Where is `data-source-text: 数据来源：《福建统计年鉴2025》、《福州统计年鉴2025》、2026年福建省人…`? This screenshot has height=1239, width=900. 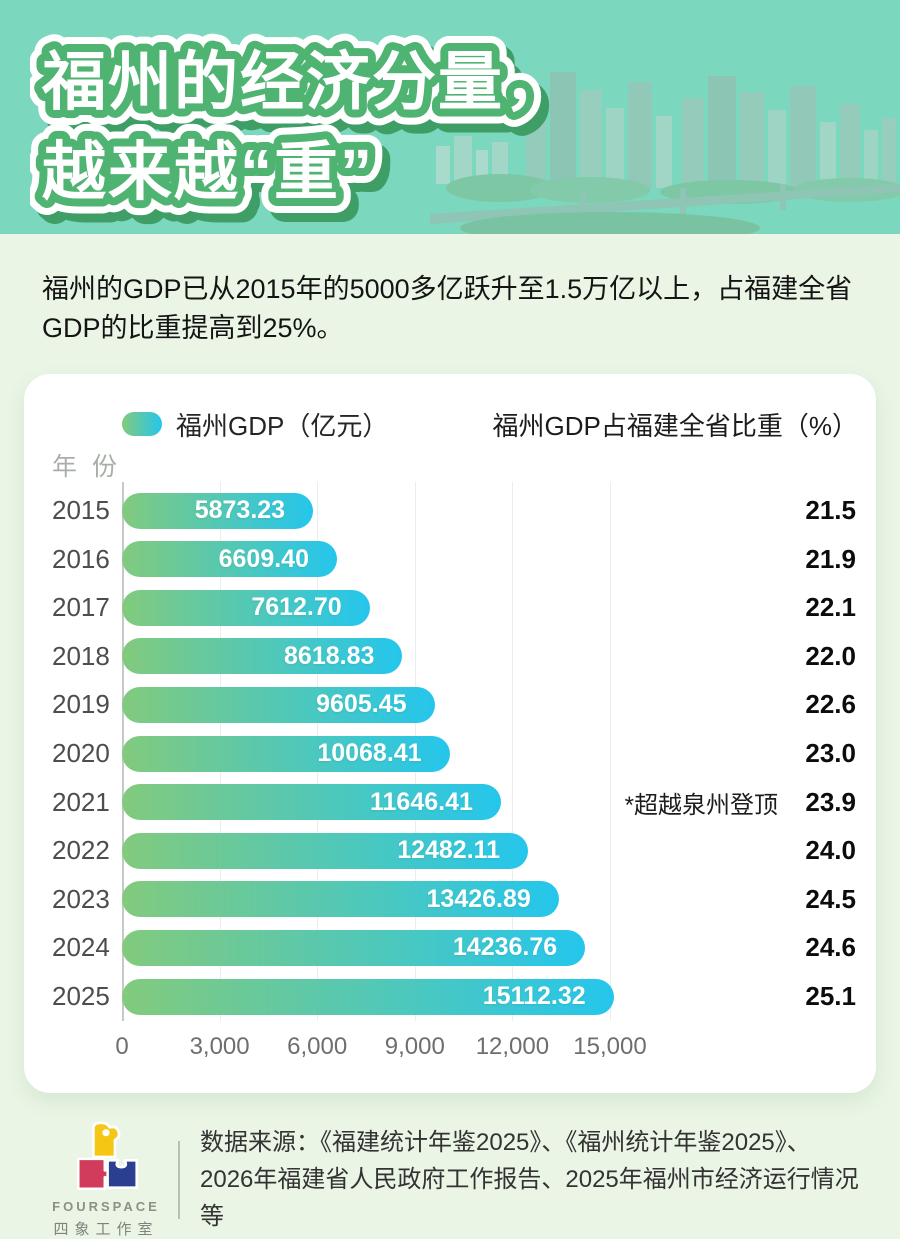
data-source-text: 数据来源：《福建统计年鉴2025》、《福州统计年鉴2025》、2026年福建省人… is located at coordinates (529, 1180).